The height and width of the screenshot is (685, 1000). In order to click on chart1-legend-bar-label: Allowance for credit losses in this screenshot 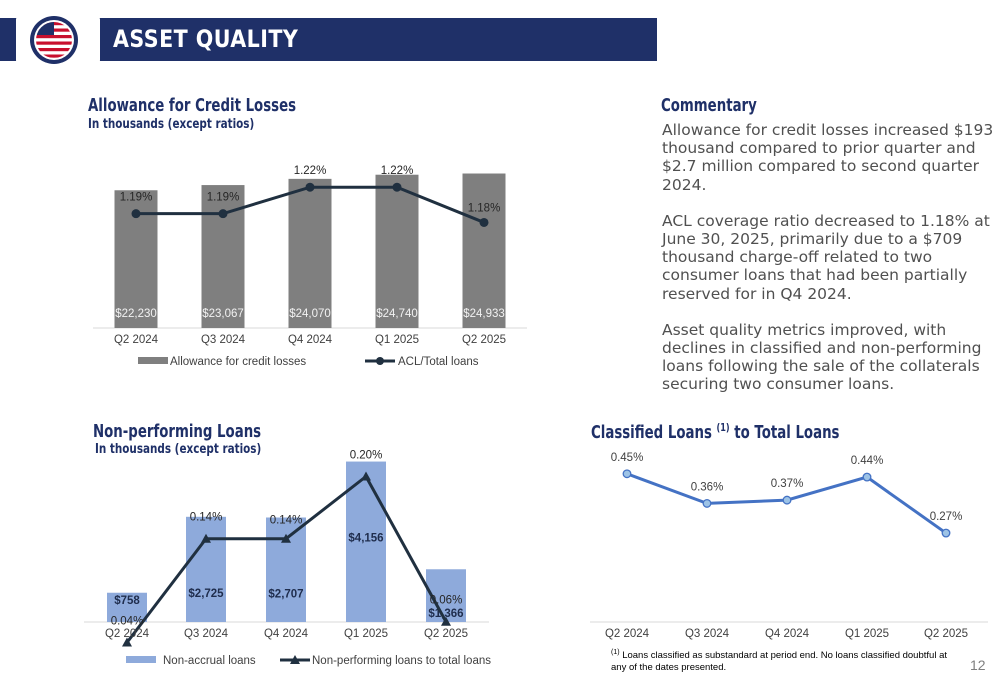, I will do `click(238, 362)`.